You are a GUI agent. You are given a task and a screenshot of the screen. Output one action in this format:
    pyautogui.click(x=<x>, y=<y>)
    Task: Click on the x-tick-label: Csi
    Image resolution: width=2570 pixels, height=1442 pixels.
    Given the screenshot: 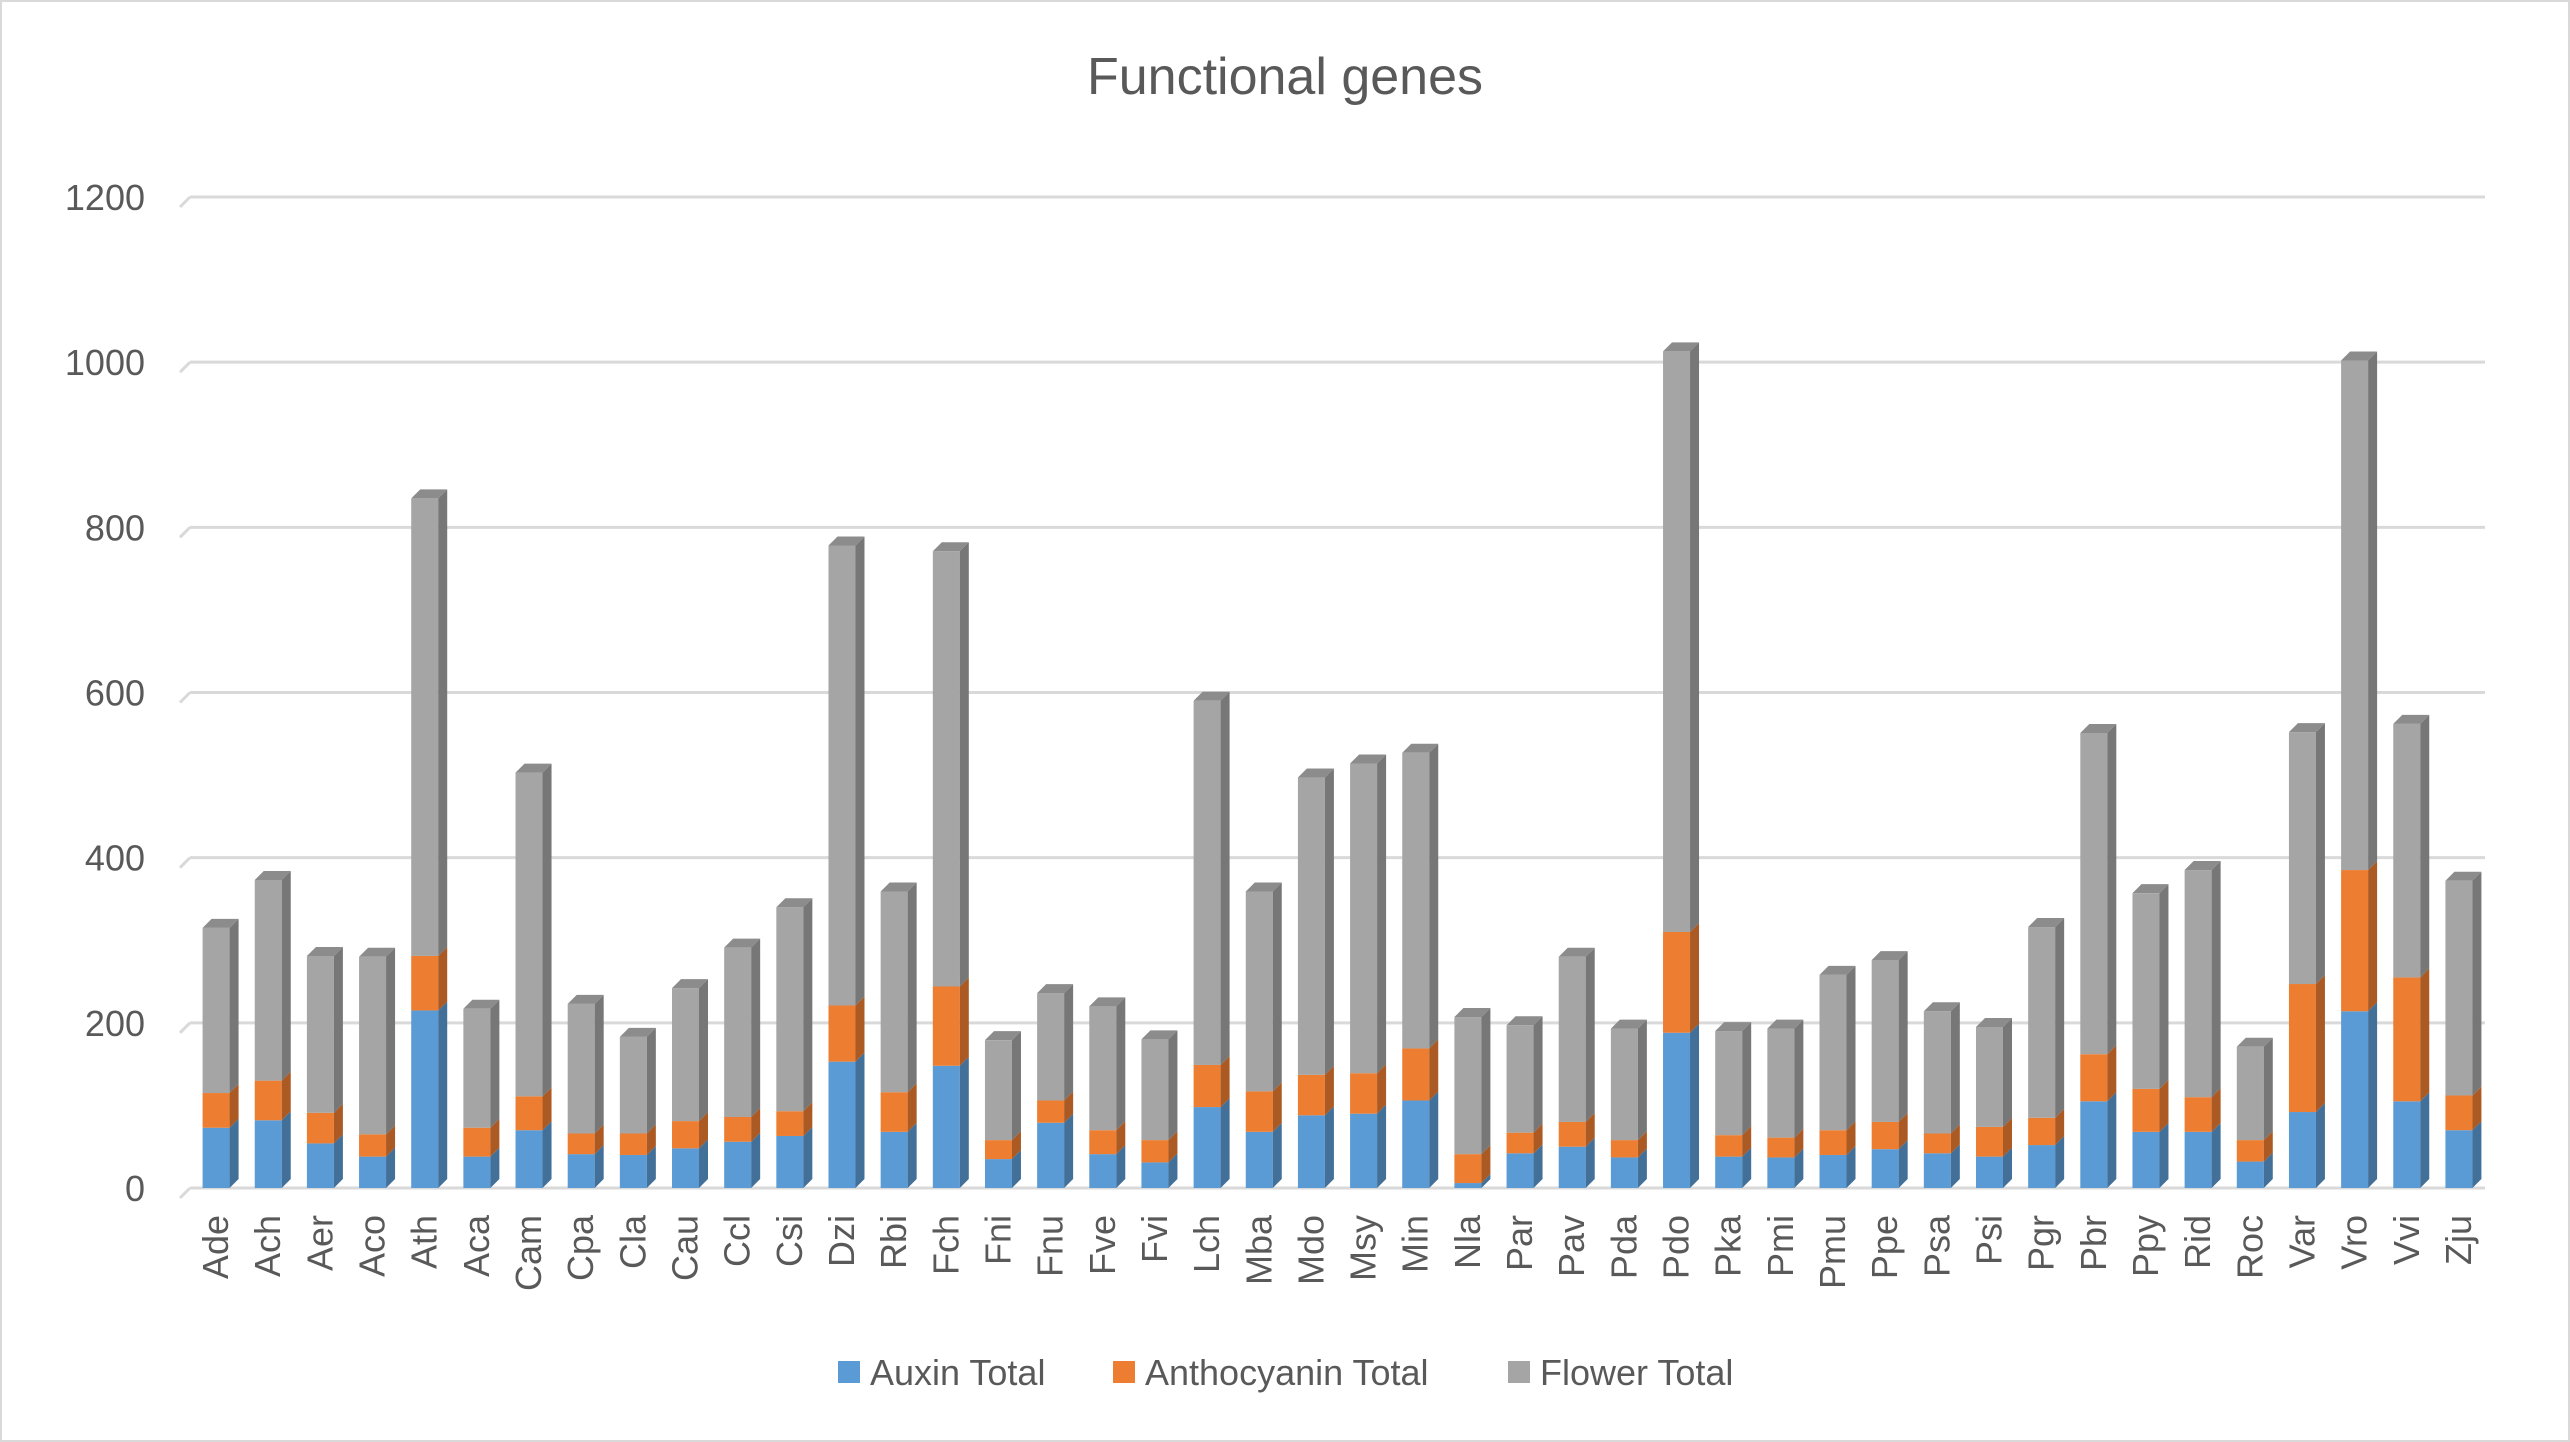 What is the action you would take?
    pyautogui.click(x=789, y=1241)
    